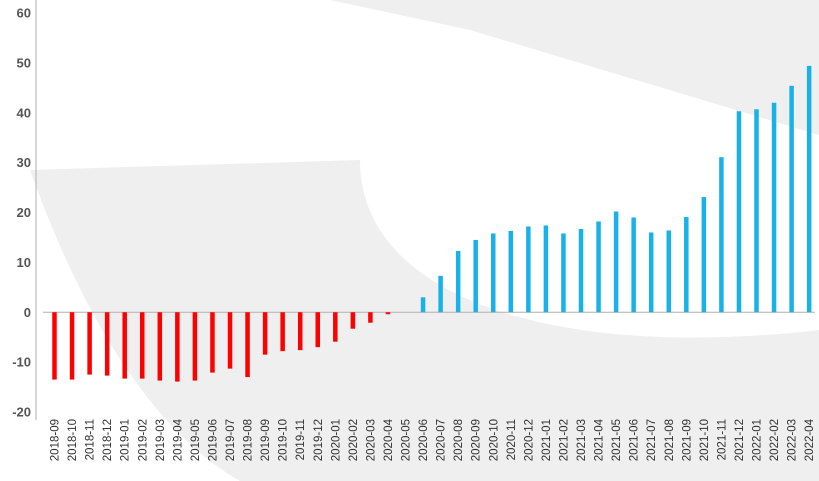 This screenshot has height=481, width=819. What do you see at coordinates (477, 440) in the screenshot?
I see `x-tick-label: 2020-09` at bounding box center [477, 440].